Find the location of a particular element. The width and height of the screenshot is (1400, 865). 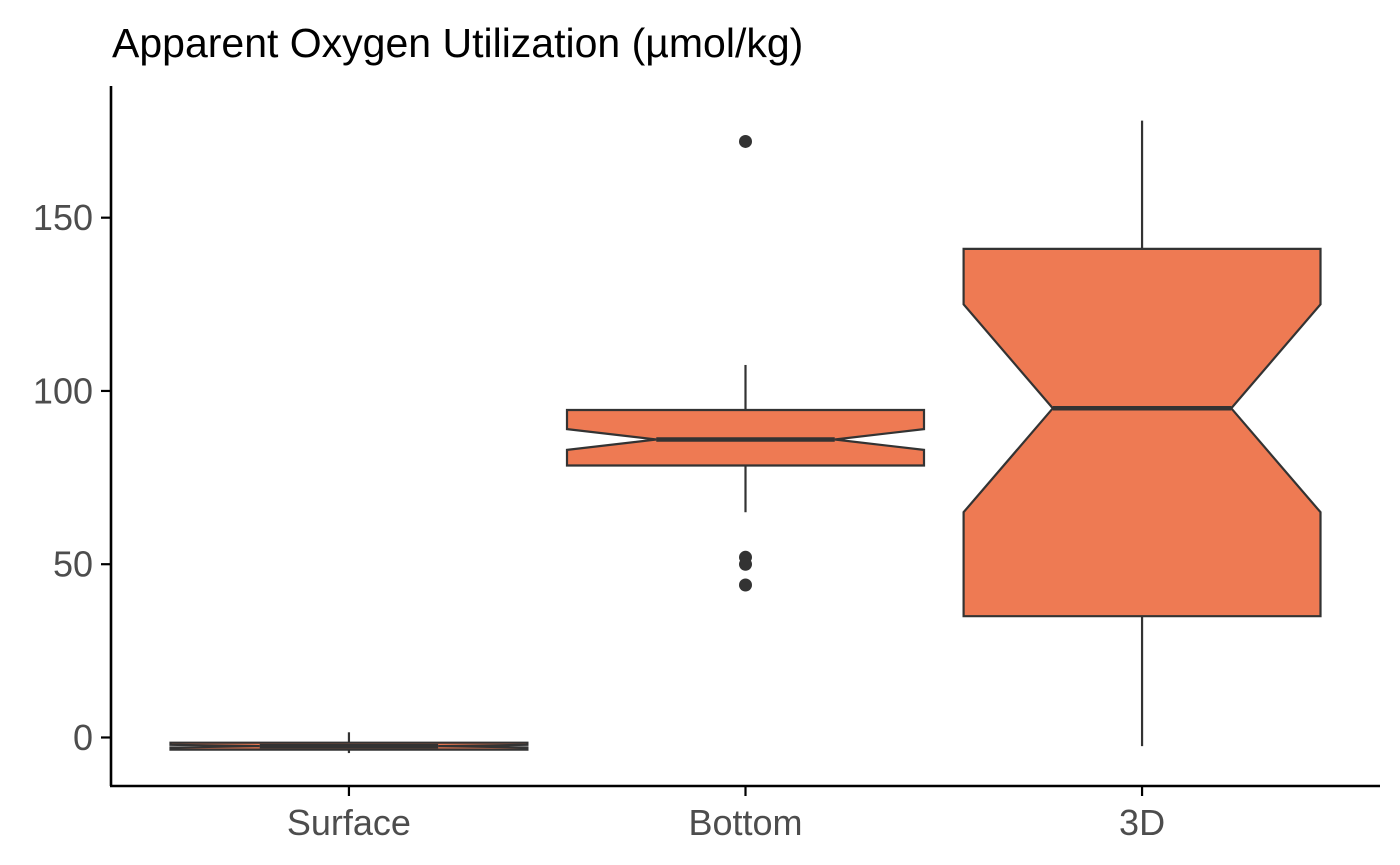

x-axis: Surface Bottom 3D is located at coordinates (726, 814).